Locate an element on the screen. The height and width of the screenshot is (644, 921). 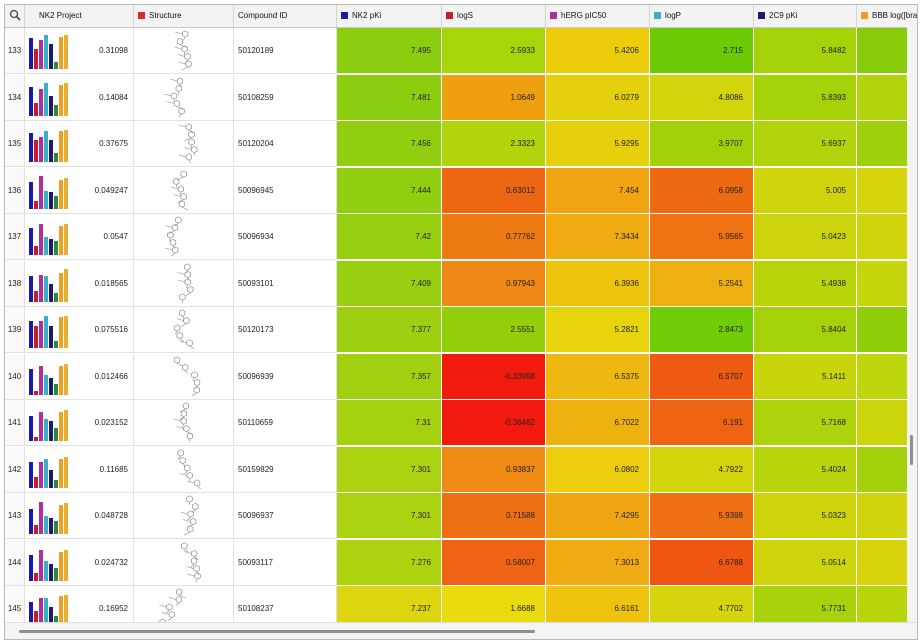
herg-pic50-value: 6.6161 is located at coordinates (598, 604).